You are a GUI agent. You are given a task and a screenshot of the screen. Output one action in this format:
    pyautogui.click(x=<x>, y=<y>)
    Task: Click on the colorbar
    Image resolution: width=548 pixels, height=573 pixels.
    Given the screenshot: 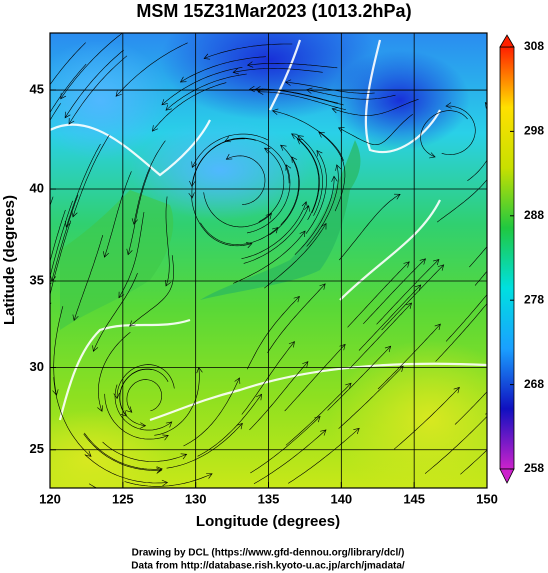 What is the action you would take?
    pyautogui.click(x=507, y=258)
    